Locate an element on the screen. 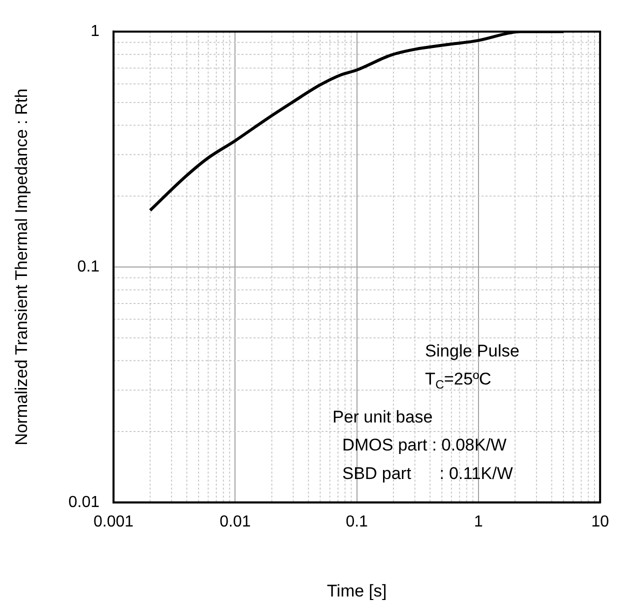  x-tick-label: 0.001 is located at coordinates (114, 521).